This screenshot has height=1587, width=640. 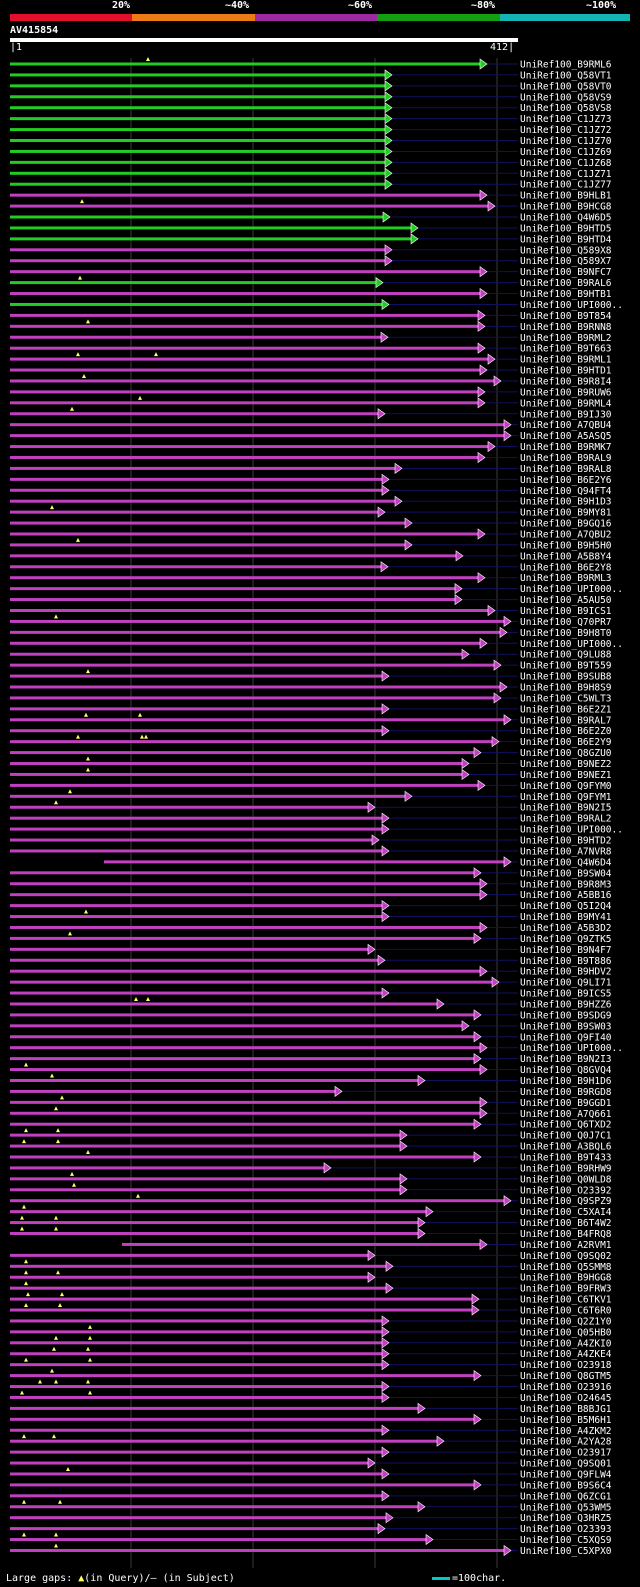 What do you see at coordinates (311, 840) in the screenshot?
I see `hit-row: UniRef100_B9HTD2` at bounding box center [311, 840].